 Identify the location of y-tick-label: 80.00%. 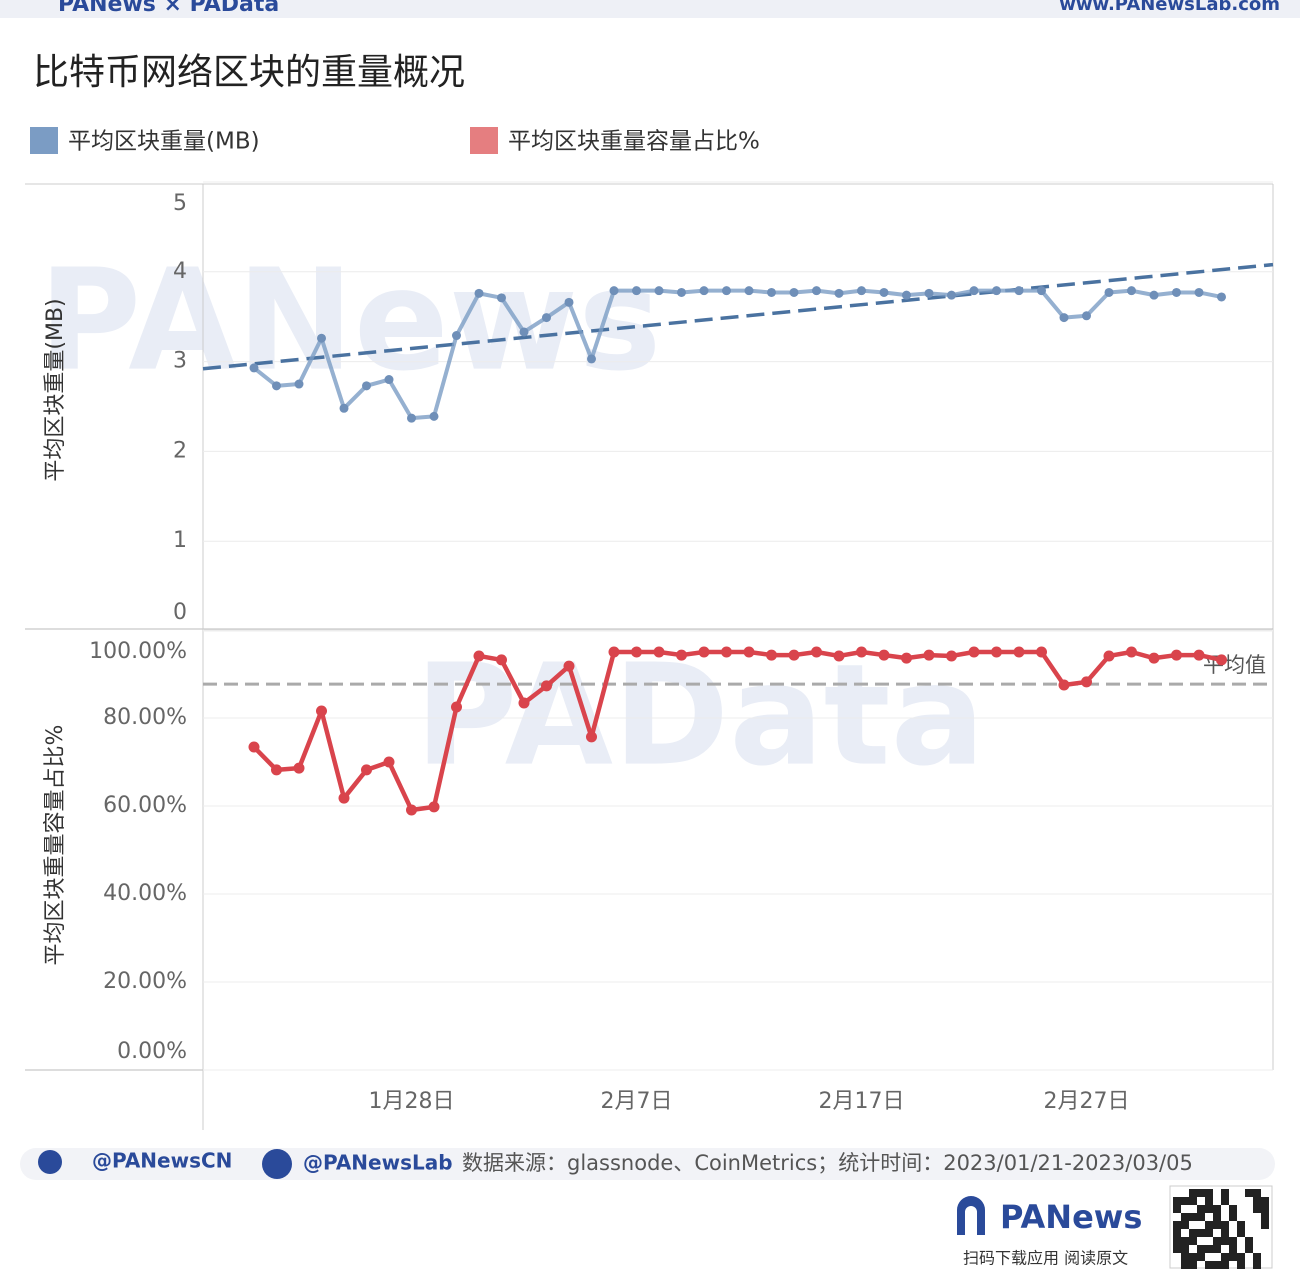
(145, 717).